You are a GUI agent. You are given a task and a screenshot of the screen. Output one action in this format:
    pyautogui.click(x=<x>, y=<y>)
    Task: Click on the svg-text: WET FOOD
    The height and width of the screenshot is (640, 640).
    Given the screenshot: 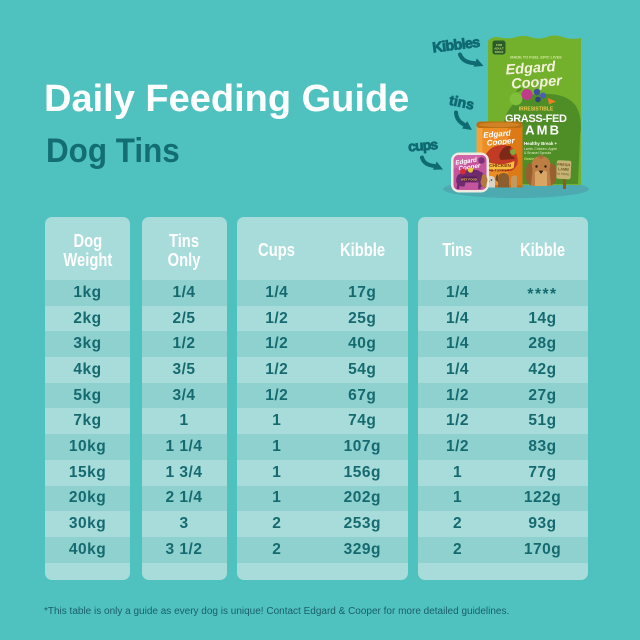 What is the action you would take?
    pyautogui.click(x=469, y=179)
    